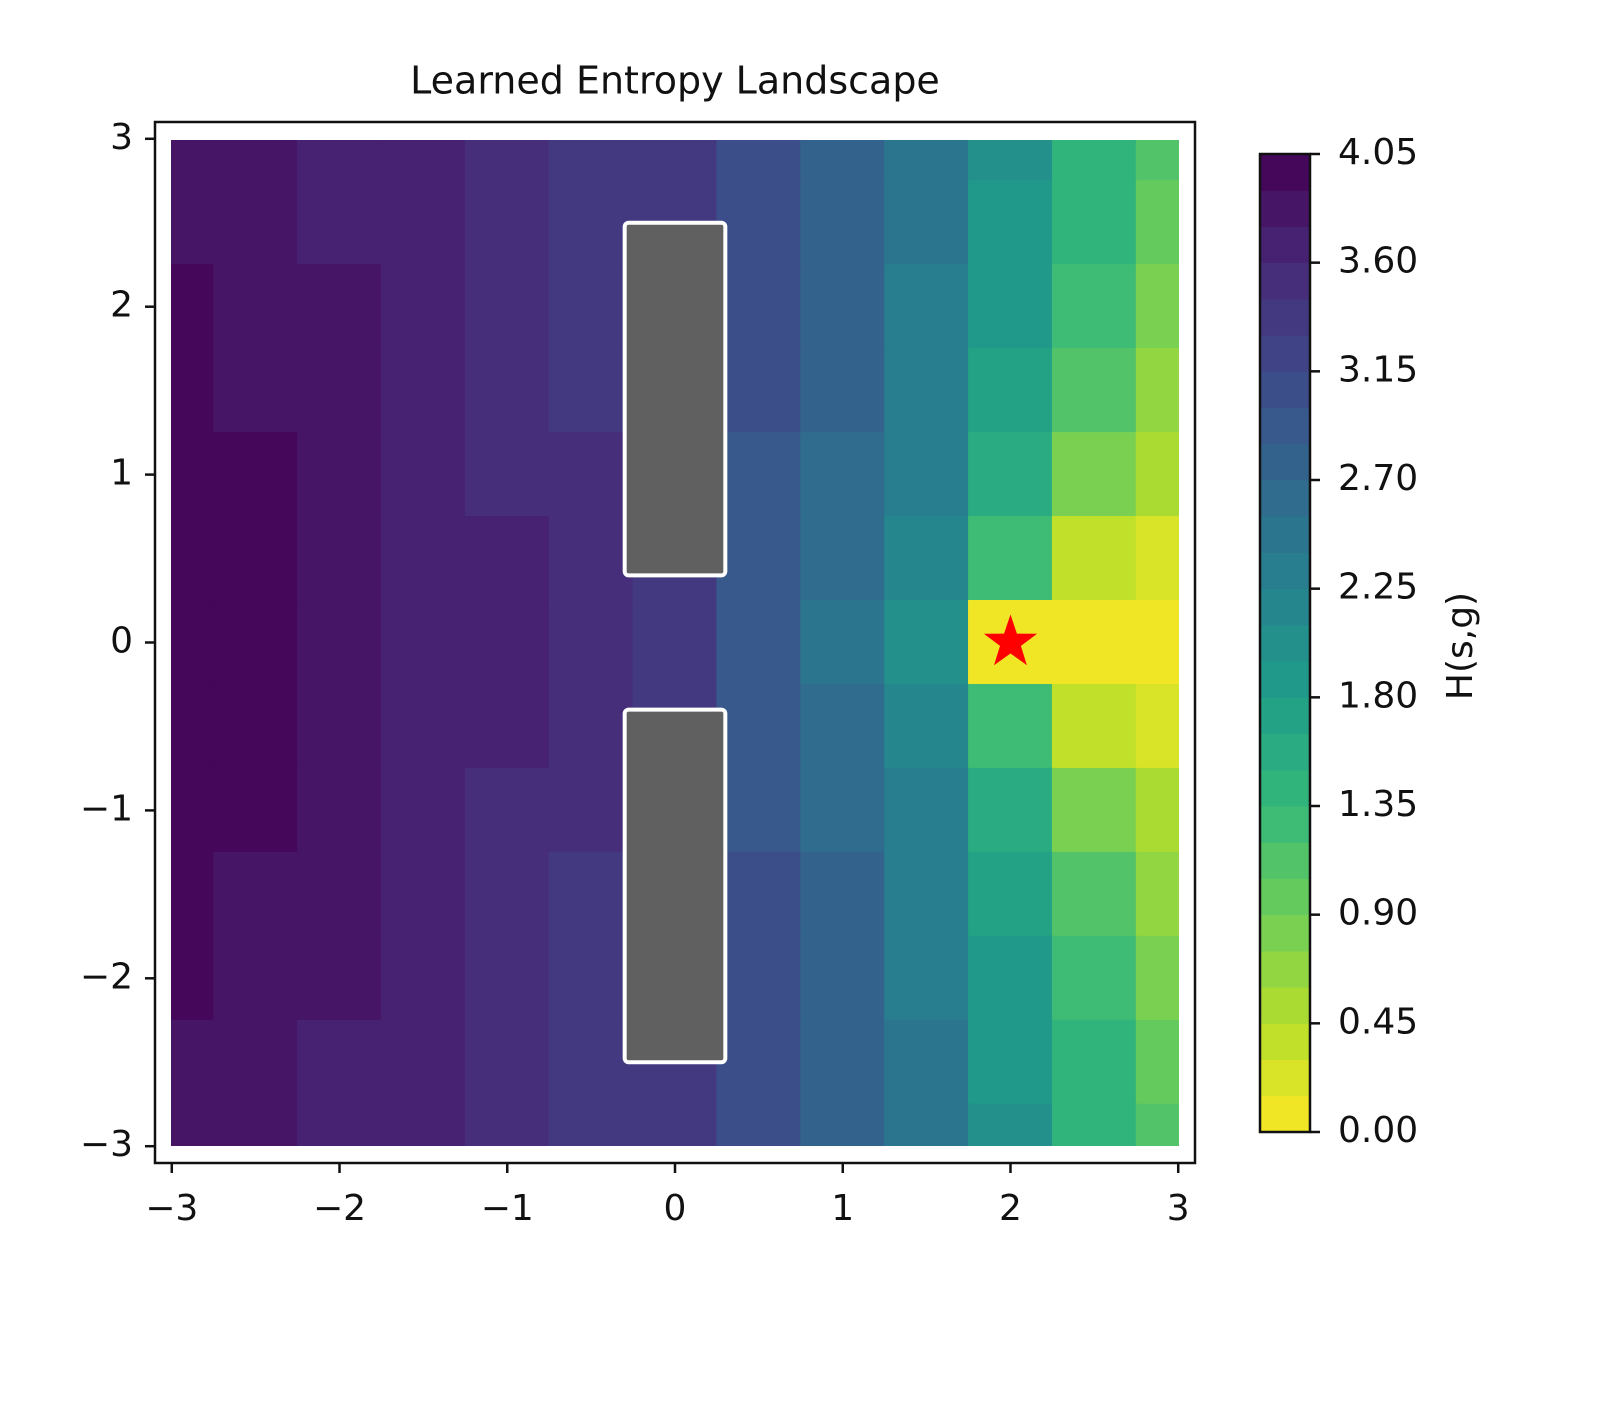 Image resolution: width=1600 pixels, height=1402 pixels. What do you see at coordinates (842, 1208) in the screenshot?
I see `x-tick-label: 1` at bounding box center [842, 1208].